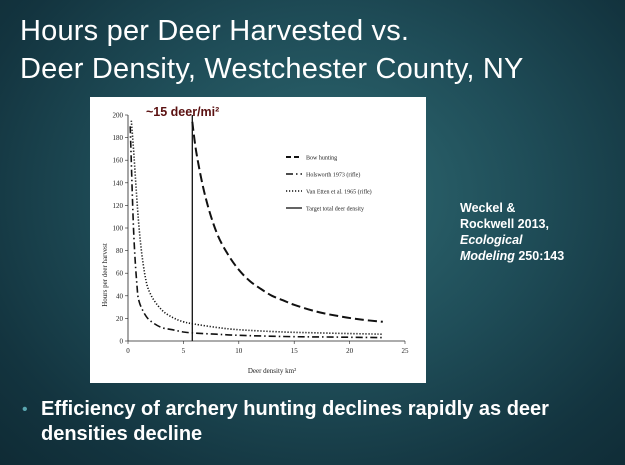 Image resolution: width=625 pixels, height=465 pixels. What do you see at coordinates (118, 229) in the screenshot?
I see `y-tick-label: 100` at bounding box center [118, 229].